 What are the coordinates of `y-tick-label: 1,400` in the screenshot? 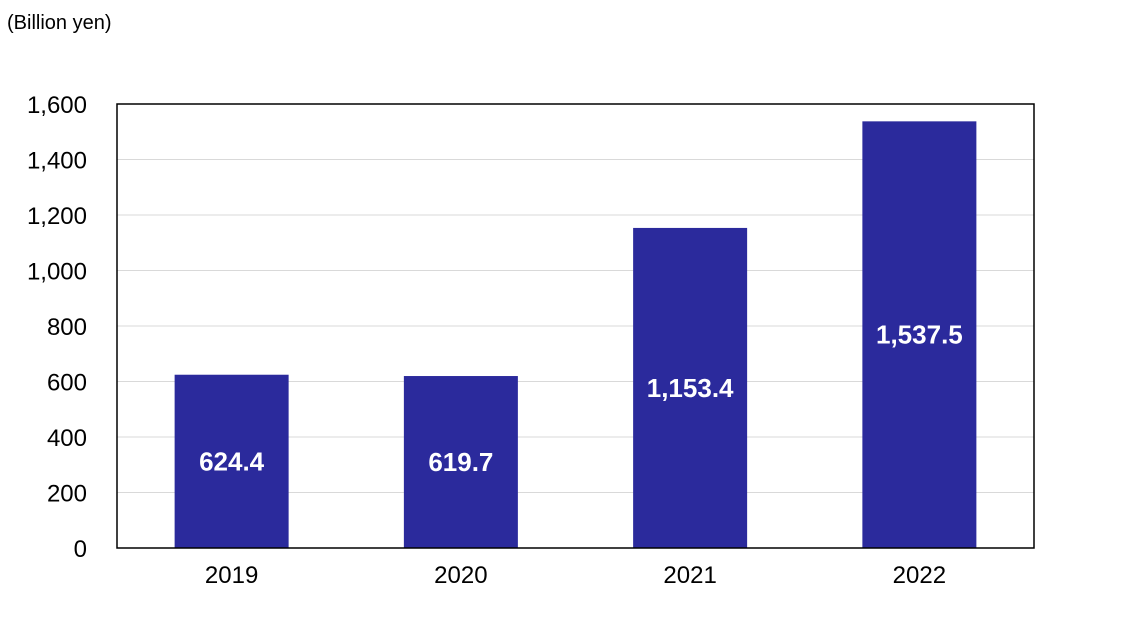 It's located at (57, 161).